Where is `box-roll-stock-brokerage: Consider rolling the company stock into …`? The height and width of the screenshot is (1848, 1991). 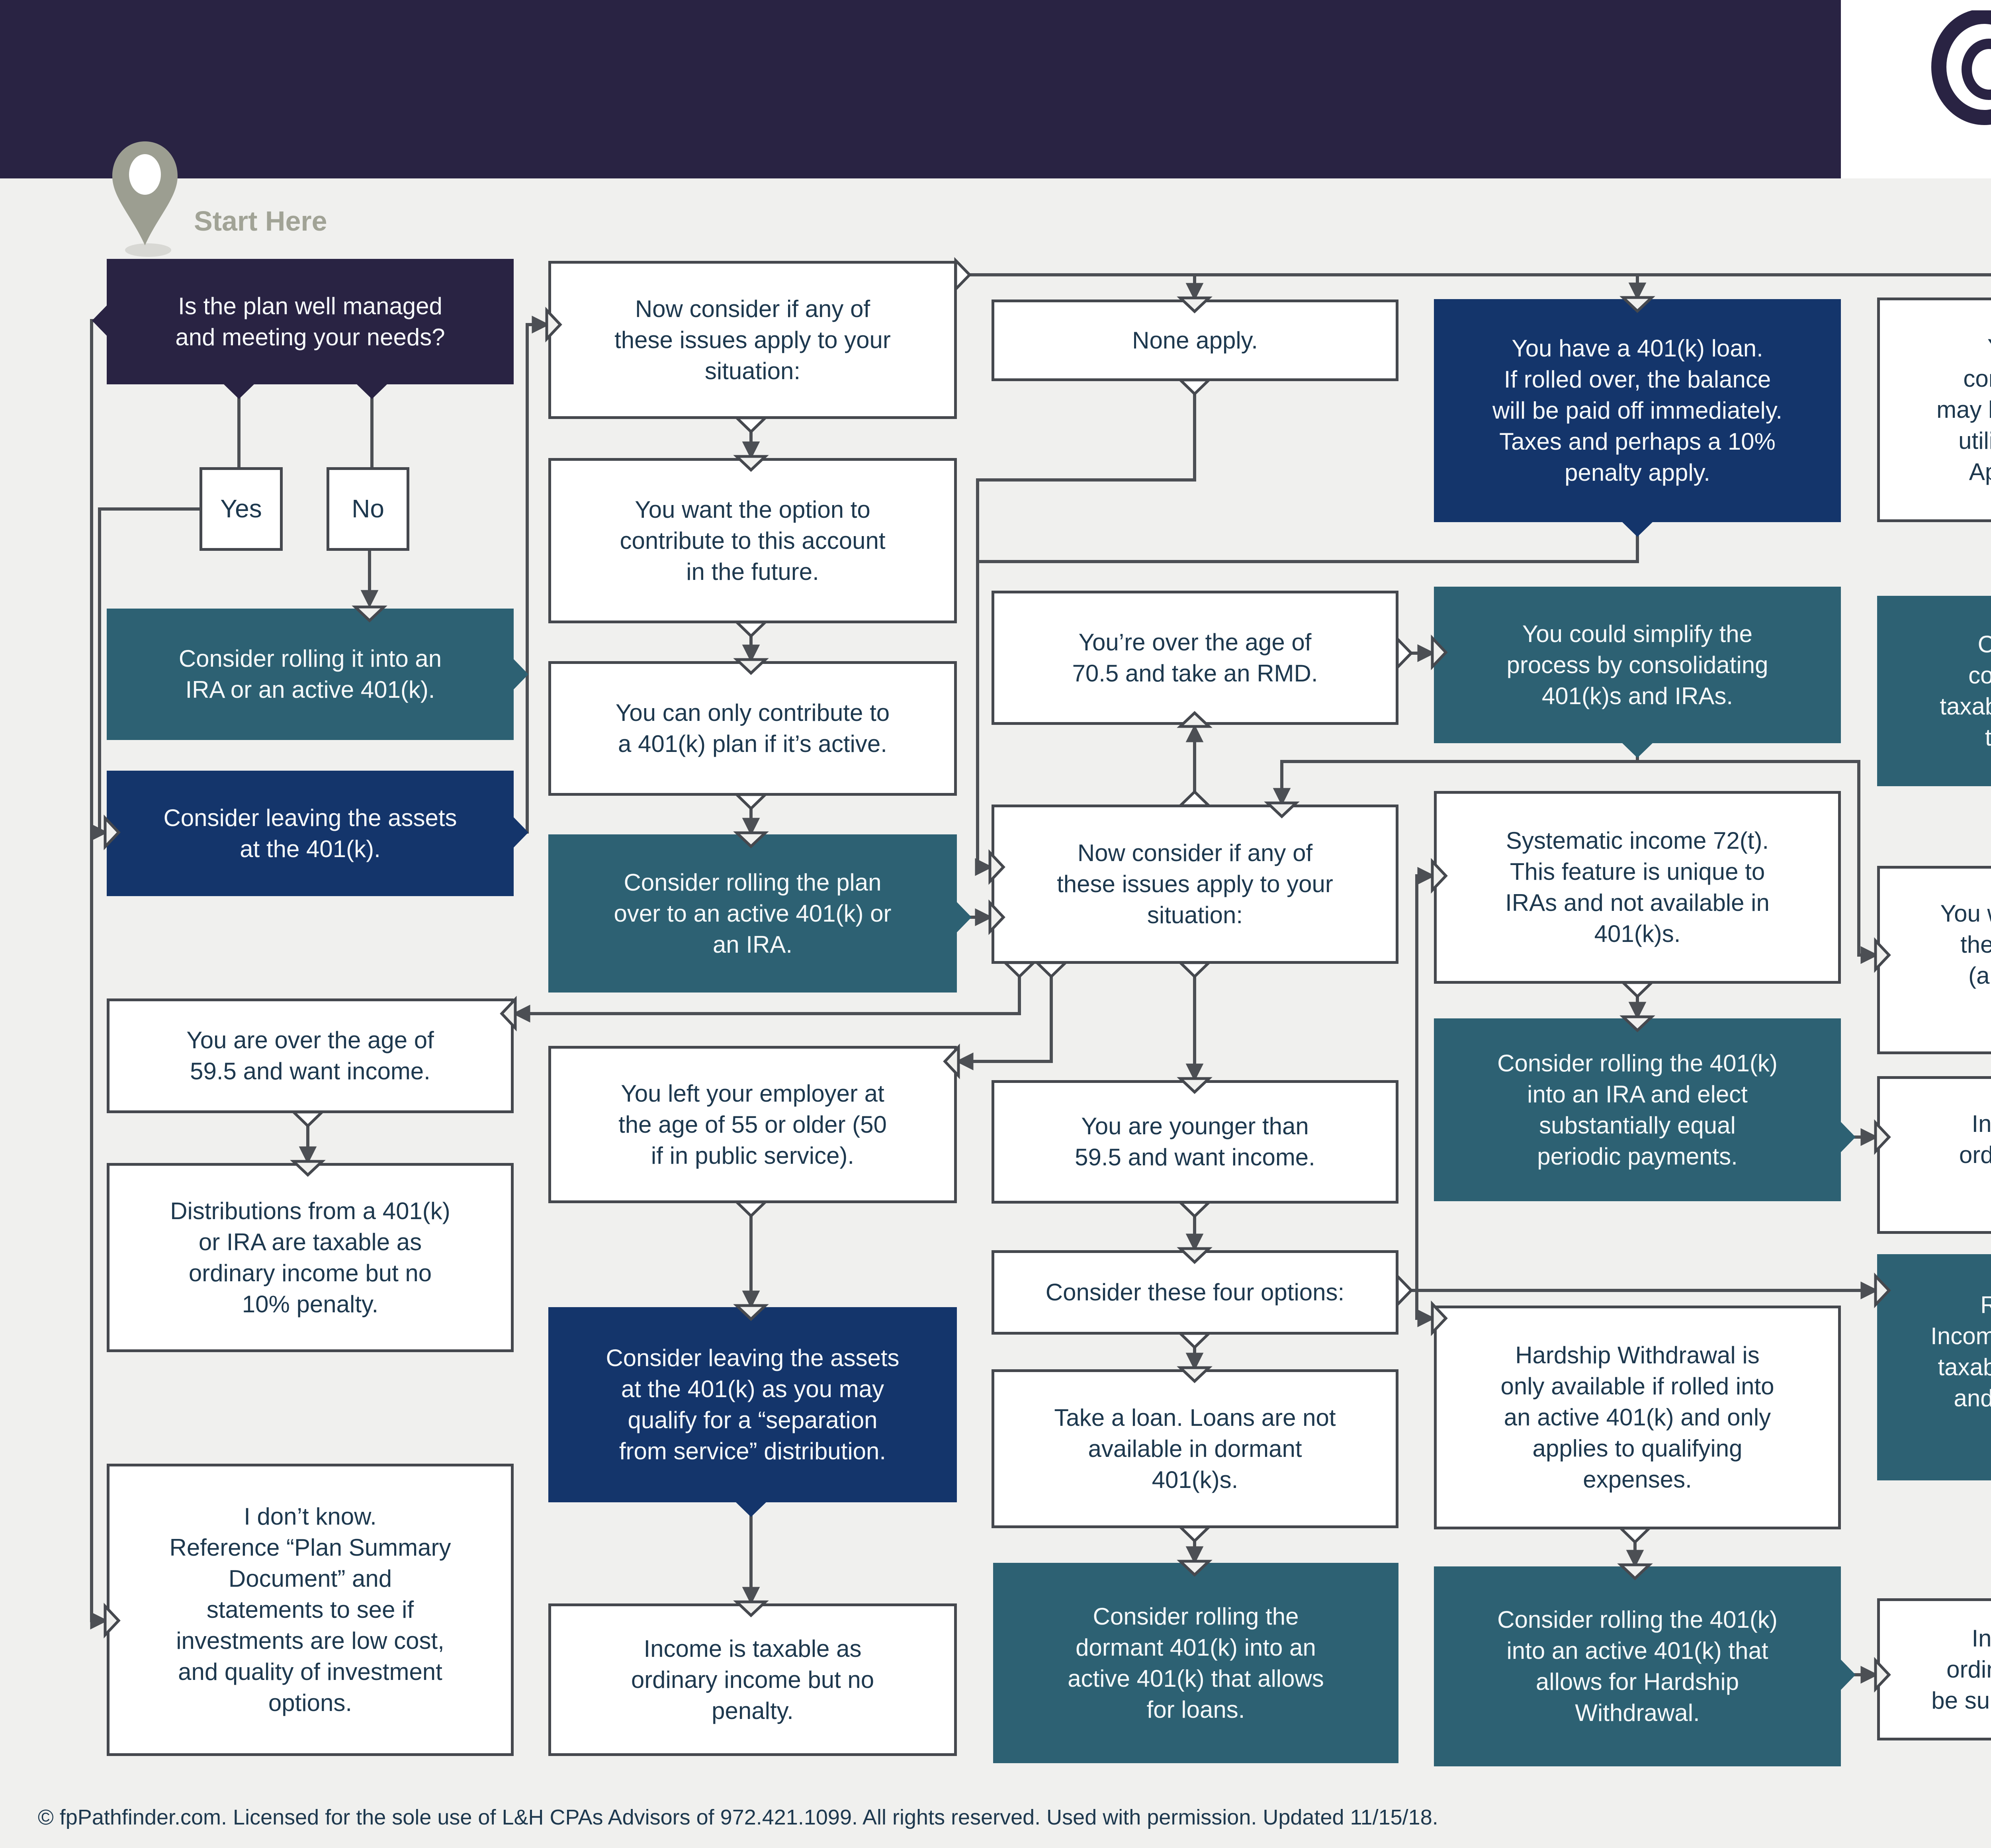 box-roll-stock-brokerage: Consider rolling the company stock into … is located at coordinates (1934, 691).